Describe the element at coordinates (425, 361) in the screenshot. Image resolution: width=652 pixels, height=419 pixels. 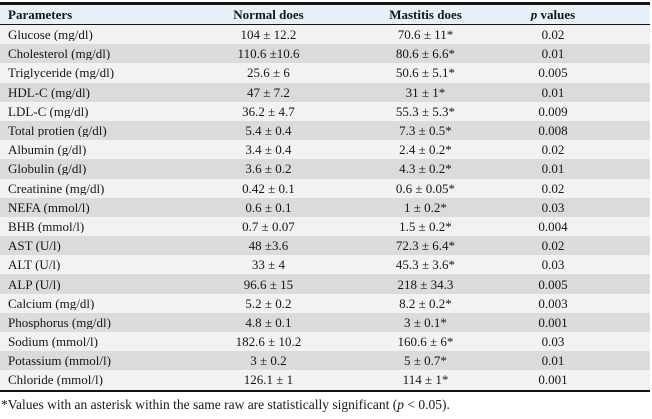
I see `cell-mastitis-does-value: 5 ± 0.7*` at that location.